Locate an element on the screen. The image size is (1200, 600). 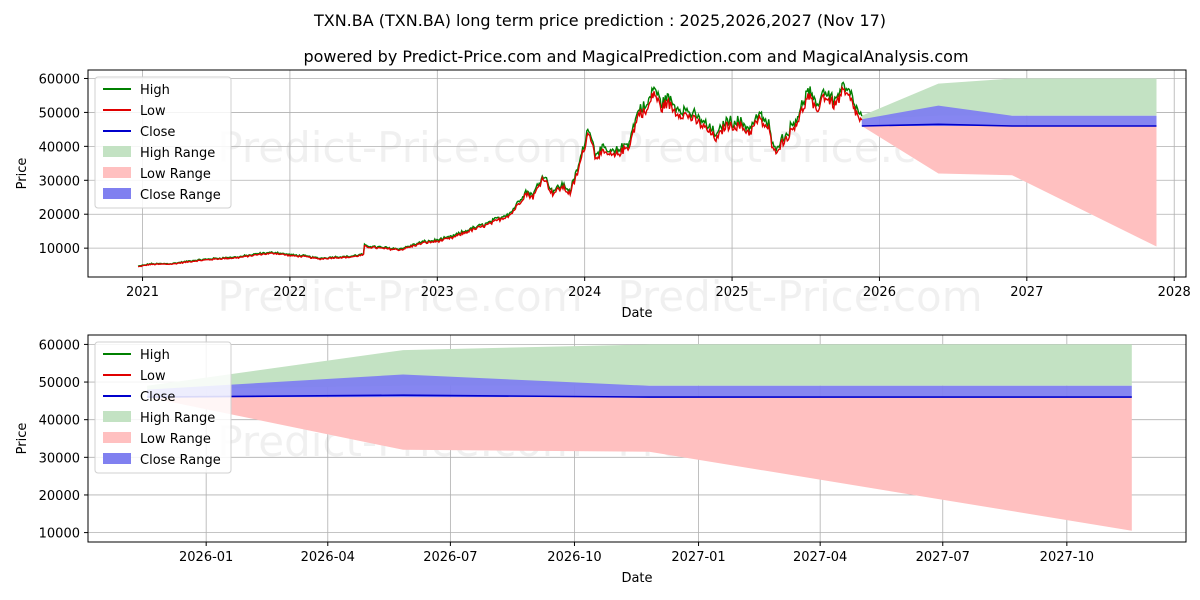
x-tick-label: 2025 is located at coordinates (732, 292).